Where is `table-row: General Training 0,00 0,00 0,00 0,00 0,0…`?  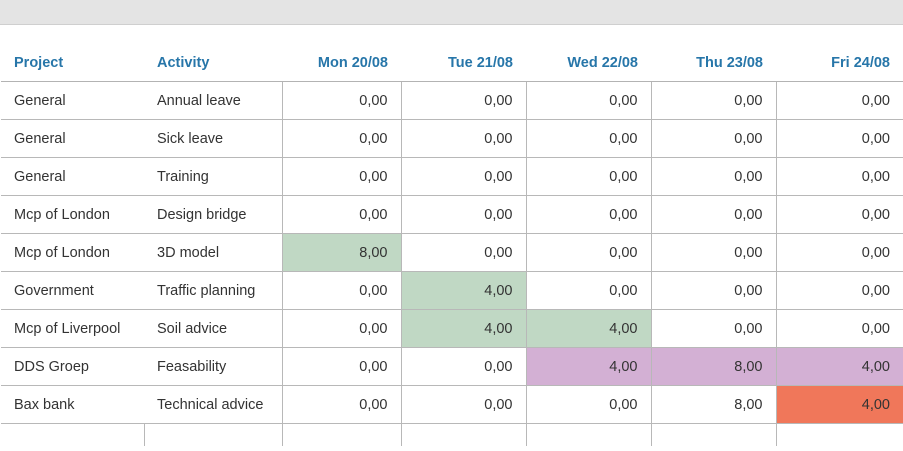
table-row: General Training 0,00 0,00 0,00 0,00 0,0… is located at coordinates (452, 176).